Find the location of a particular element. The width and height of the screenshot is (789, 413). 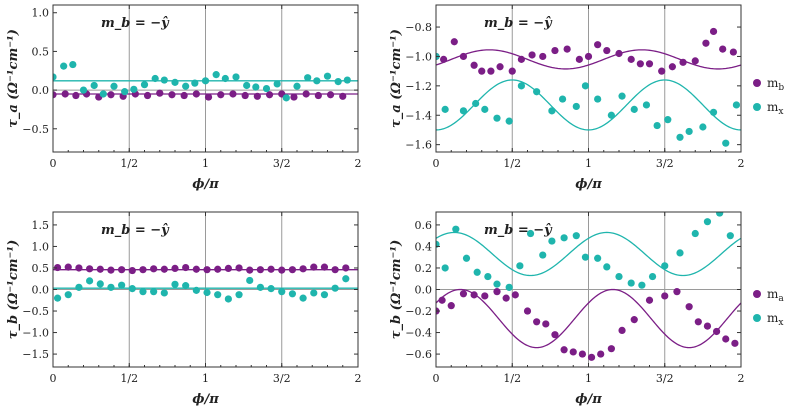

y-tick-label: 0.0 is located at coordinates (424, 290).